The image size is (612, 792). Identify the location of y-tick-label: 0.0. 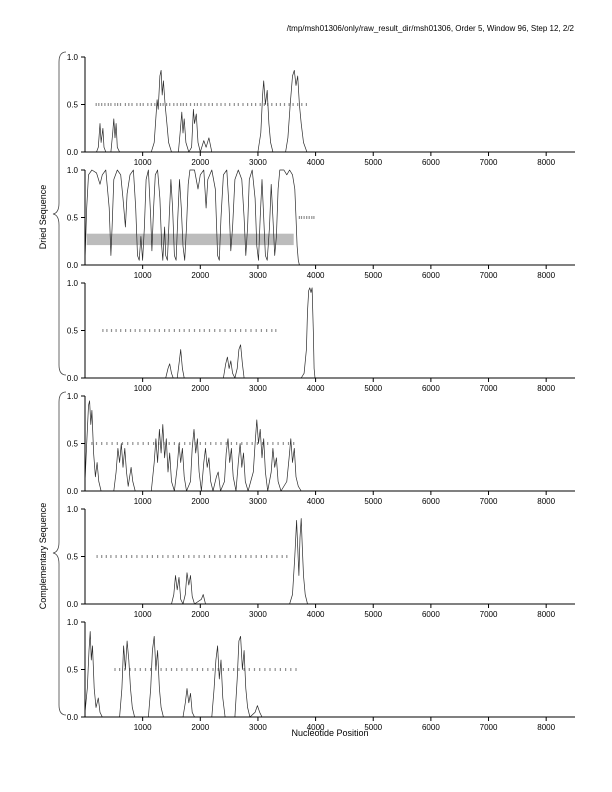
(73, 152).